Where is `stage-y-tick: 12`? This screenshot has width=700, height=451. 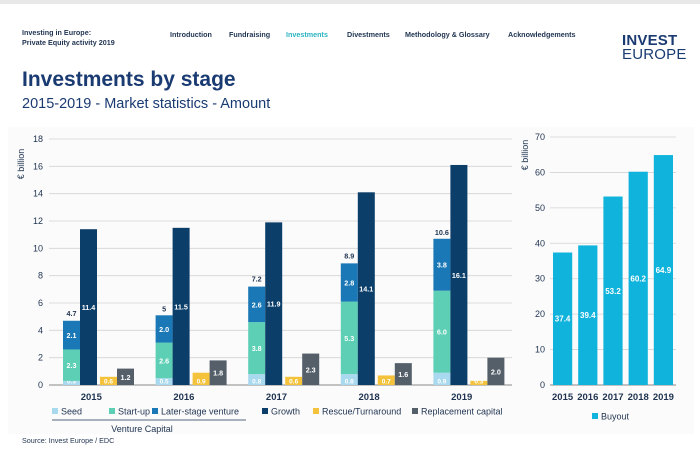
stage-y-tick: 12 is located at coordinates (38, 221).